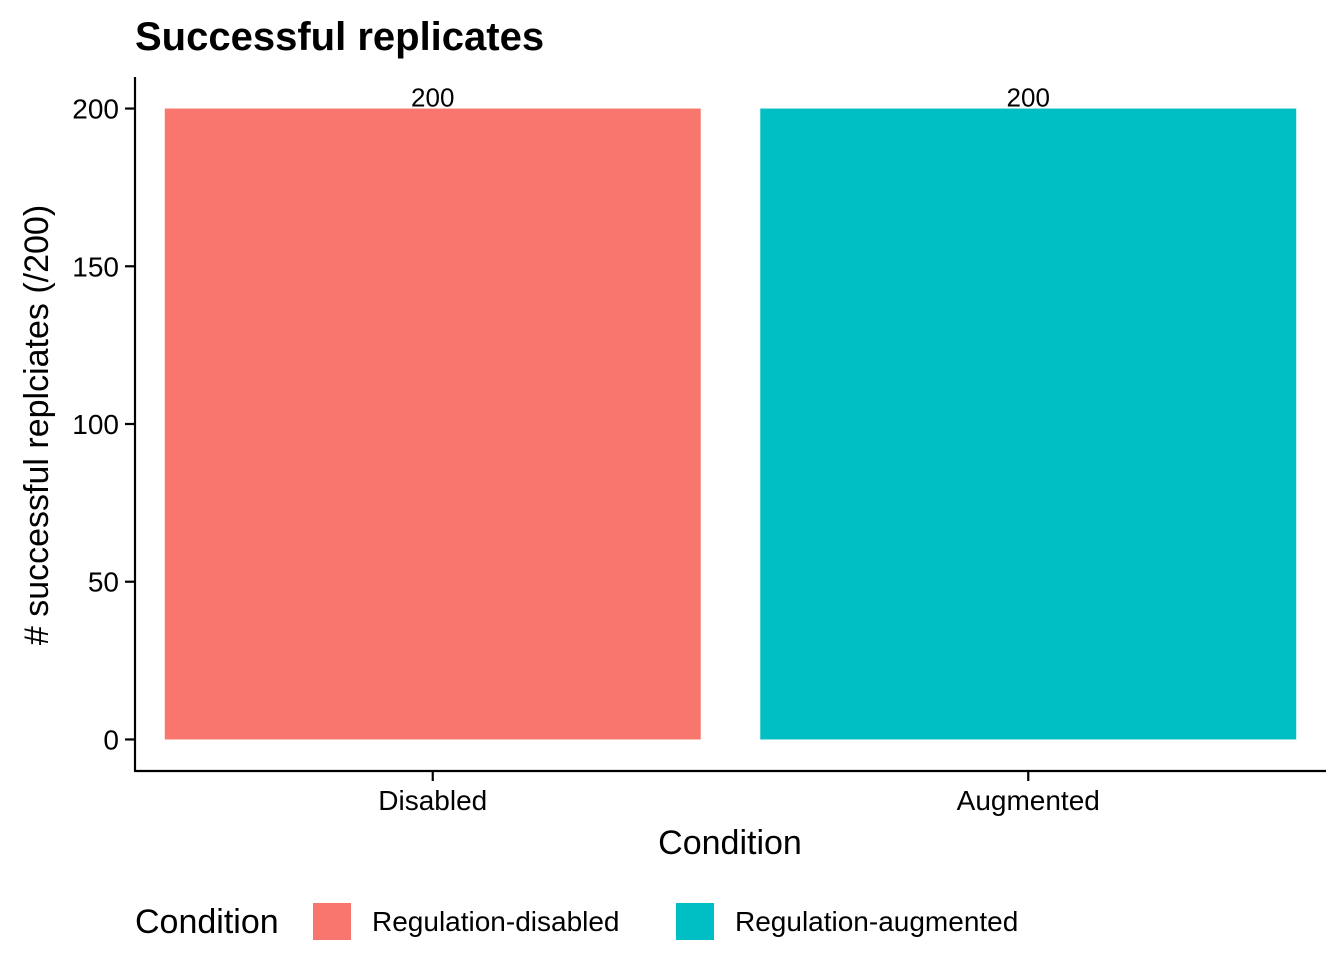 The height and width of the screenshot is (960, 1344). What do you see at coordinates (95, 109) in the screenshot?
I see `y-tick-label: 200` at bounding box center [95, 109].